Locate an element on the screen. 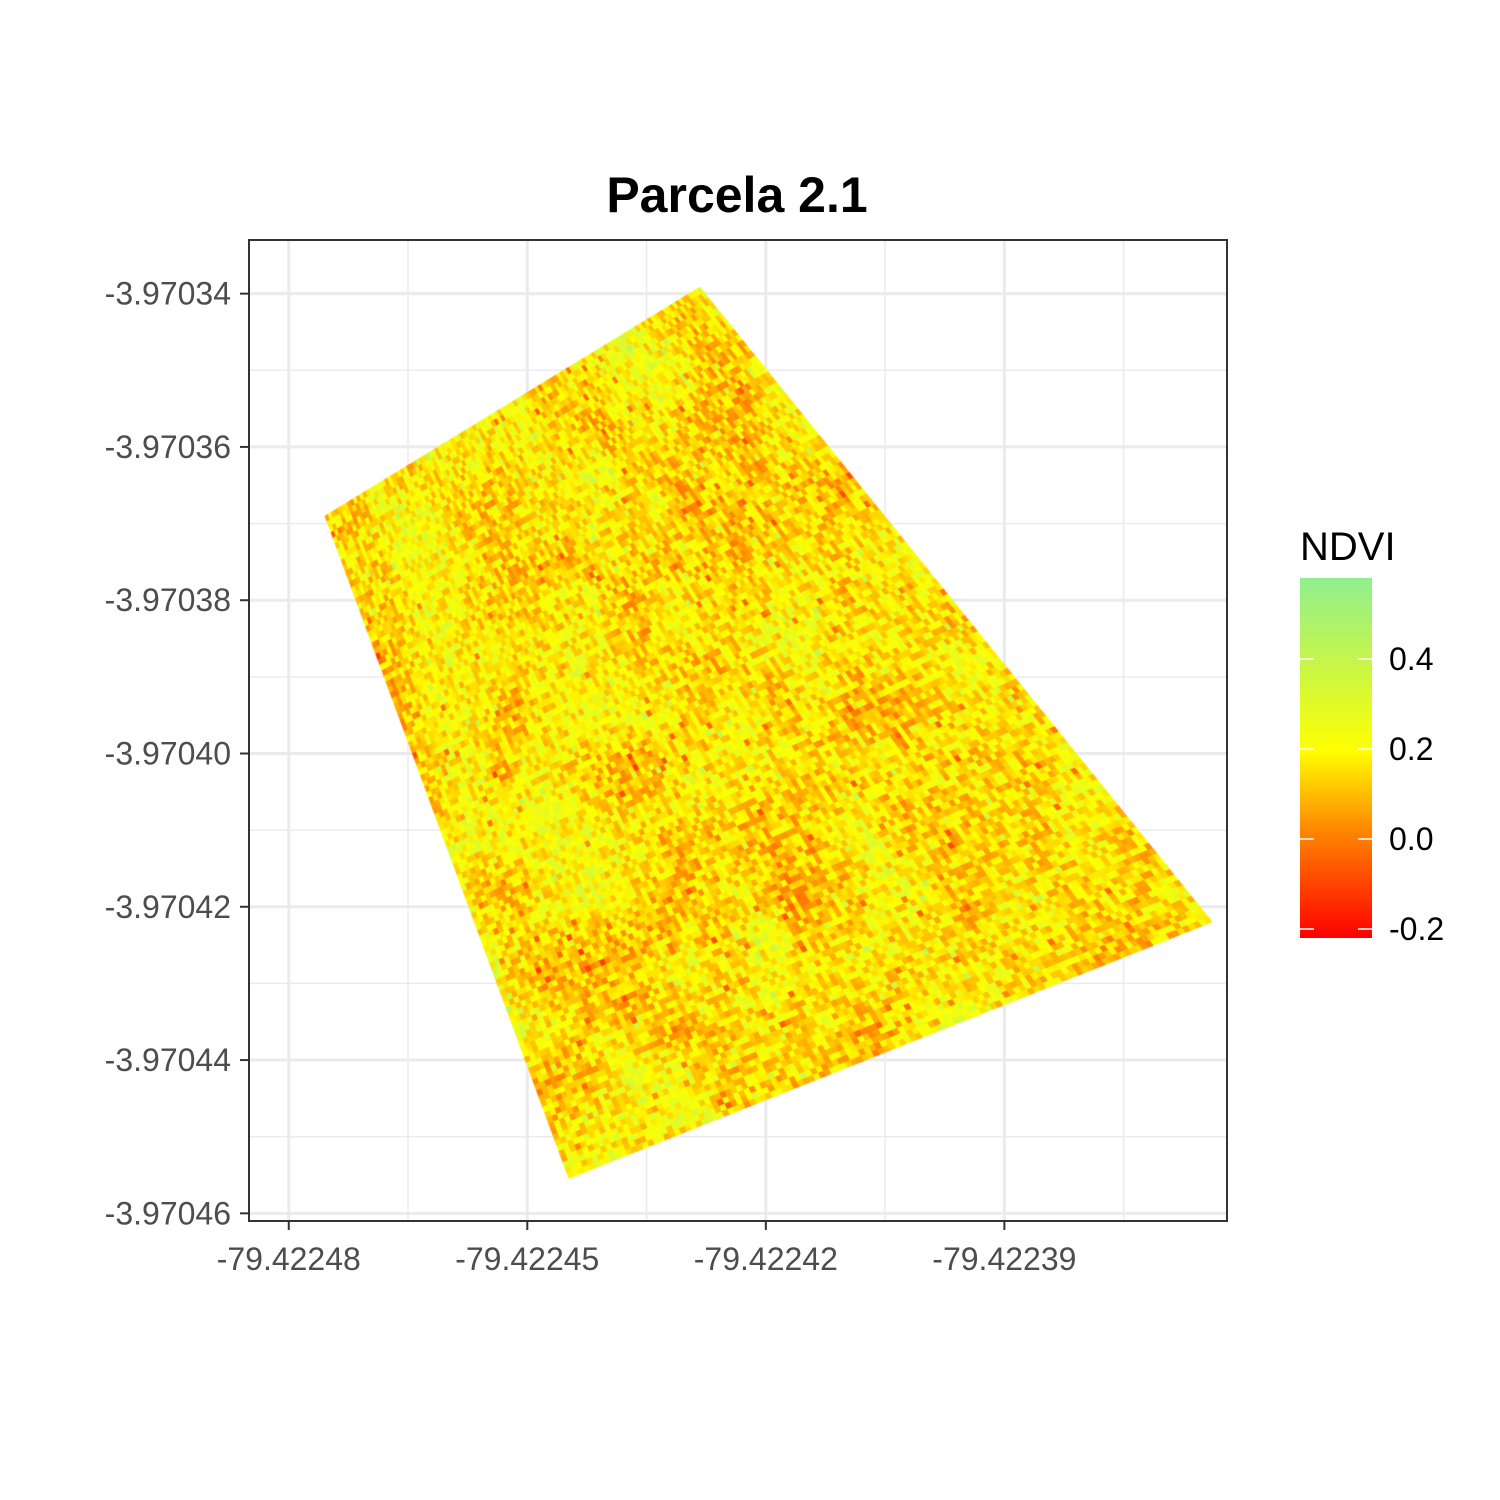  legend-colorbar is located at coordinates (1336, 758).